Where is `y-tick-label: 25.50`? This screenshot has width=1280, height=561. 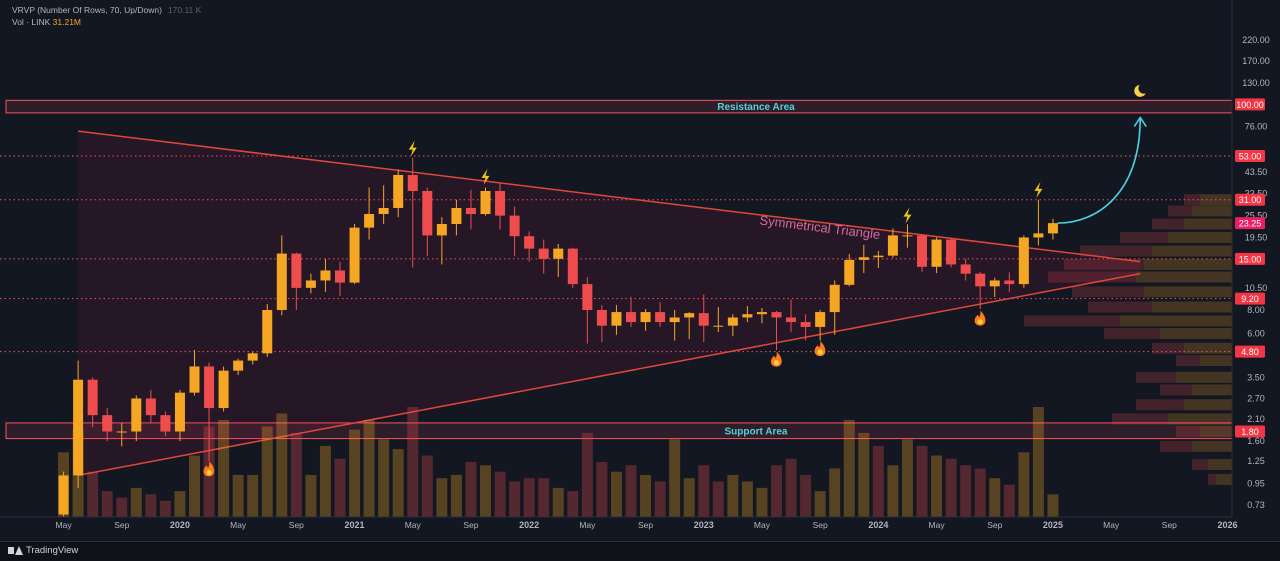
y-tick-label: 25.50 is located at coordinates (1256, 216).